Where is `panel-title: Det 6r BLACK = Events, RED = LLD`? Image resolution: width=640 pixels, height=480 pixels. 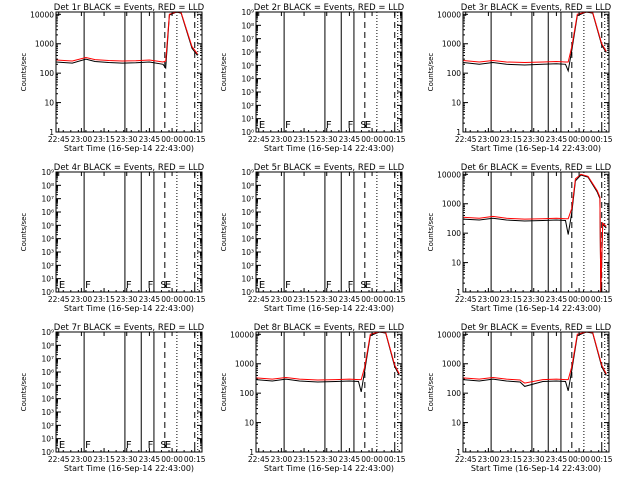 panel-title: Det 6r BLACK = Events, RED = LLD is located at coordinates (536, 168).